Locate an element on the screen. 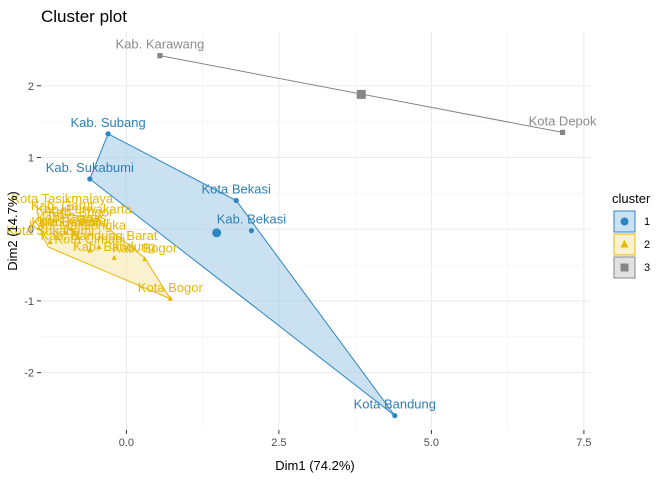 The height and width of the screenshot is (480, 672). y-tick-label: -2 is located at coordinates (29, 374).